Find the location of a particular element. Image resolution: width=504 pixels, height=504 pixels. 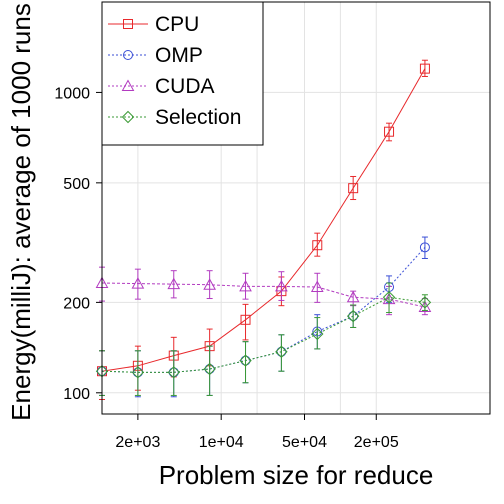

legend-item-omp: OMP is located at coordinates (155, 55).